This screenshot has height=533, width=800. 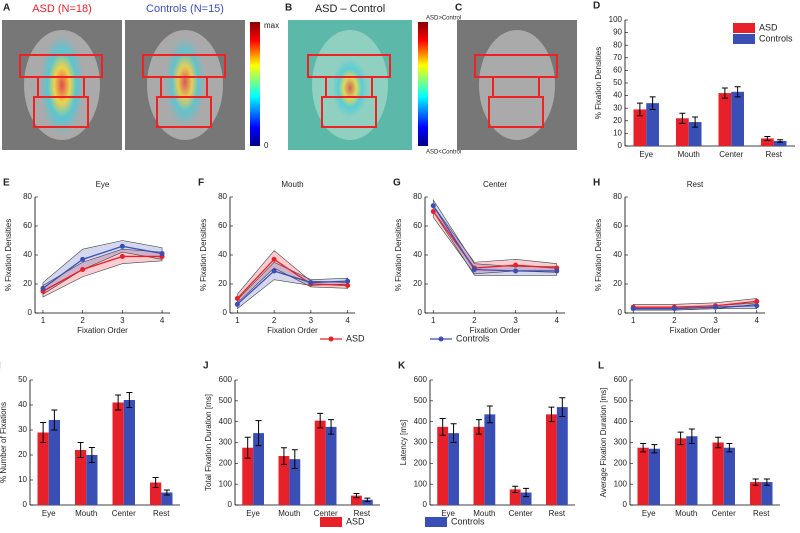 What do you see at coordinates (621, 379) in the screenshot?
I see `y-tick-label: 600` at bounding box center [621, 379].